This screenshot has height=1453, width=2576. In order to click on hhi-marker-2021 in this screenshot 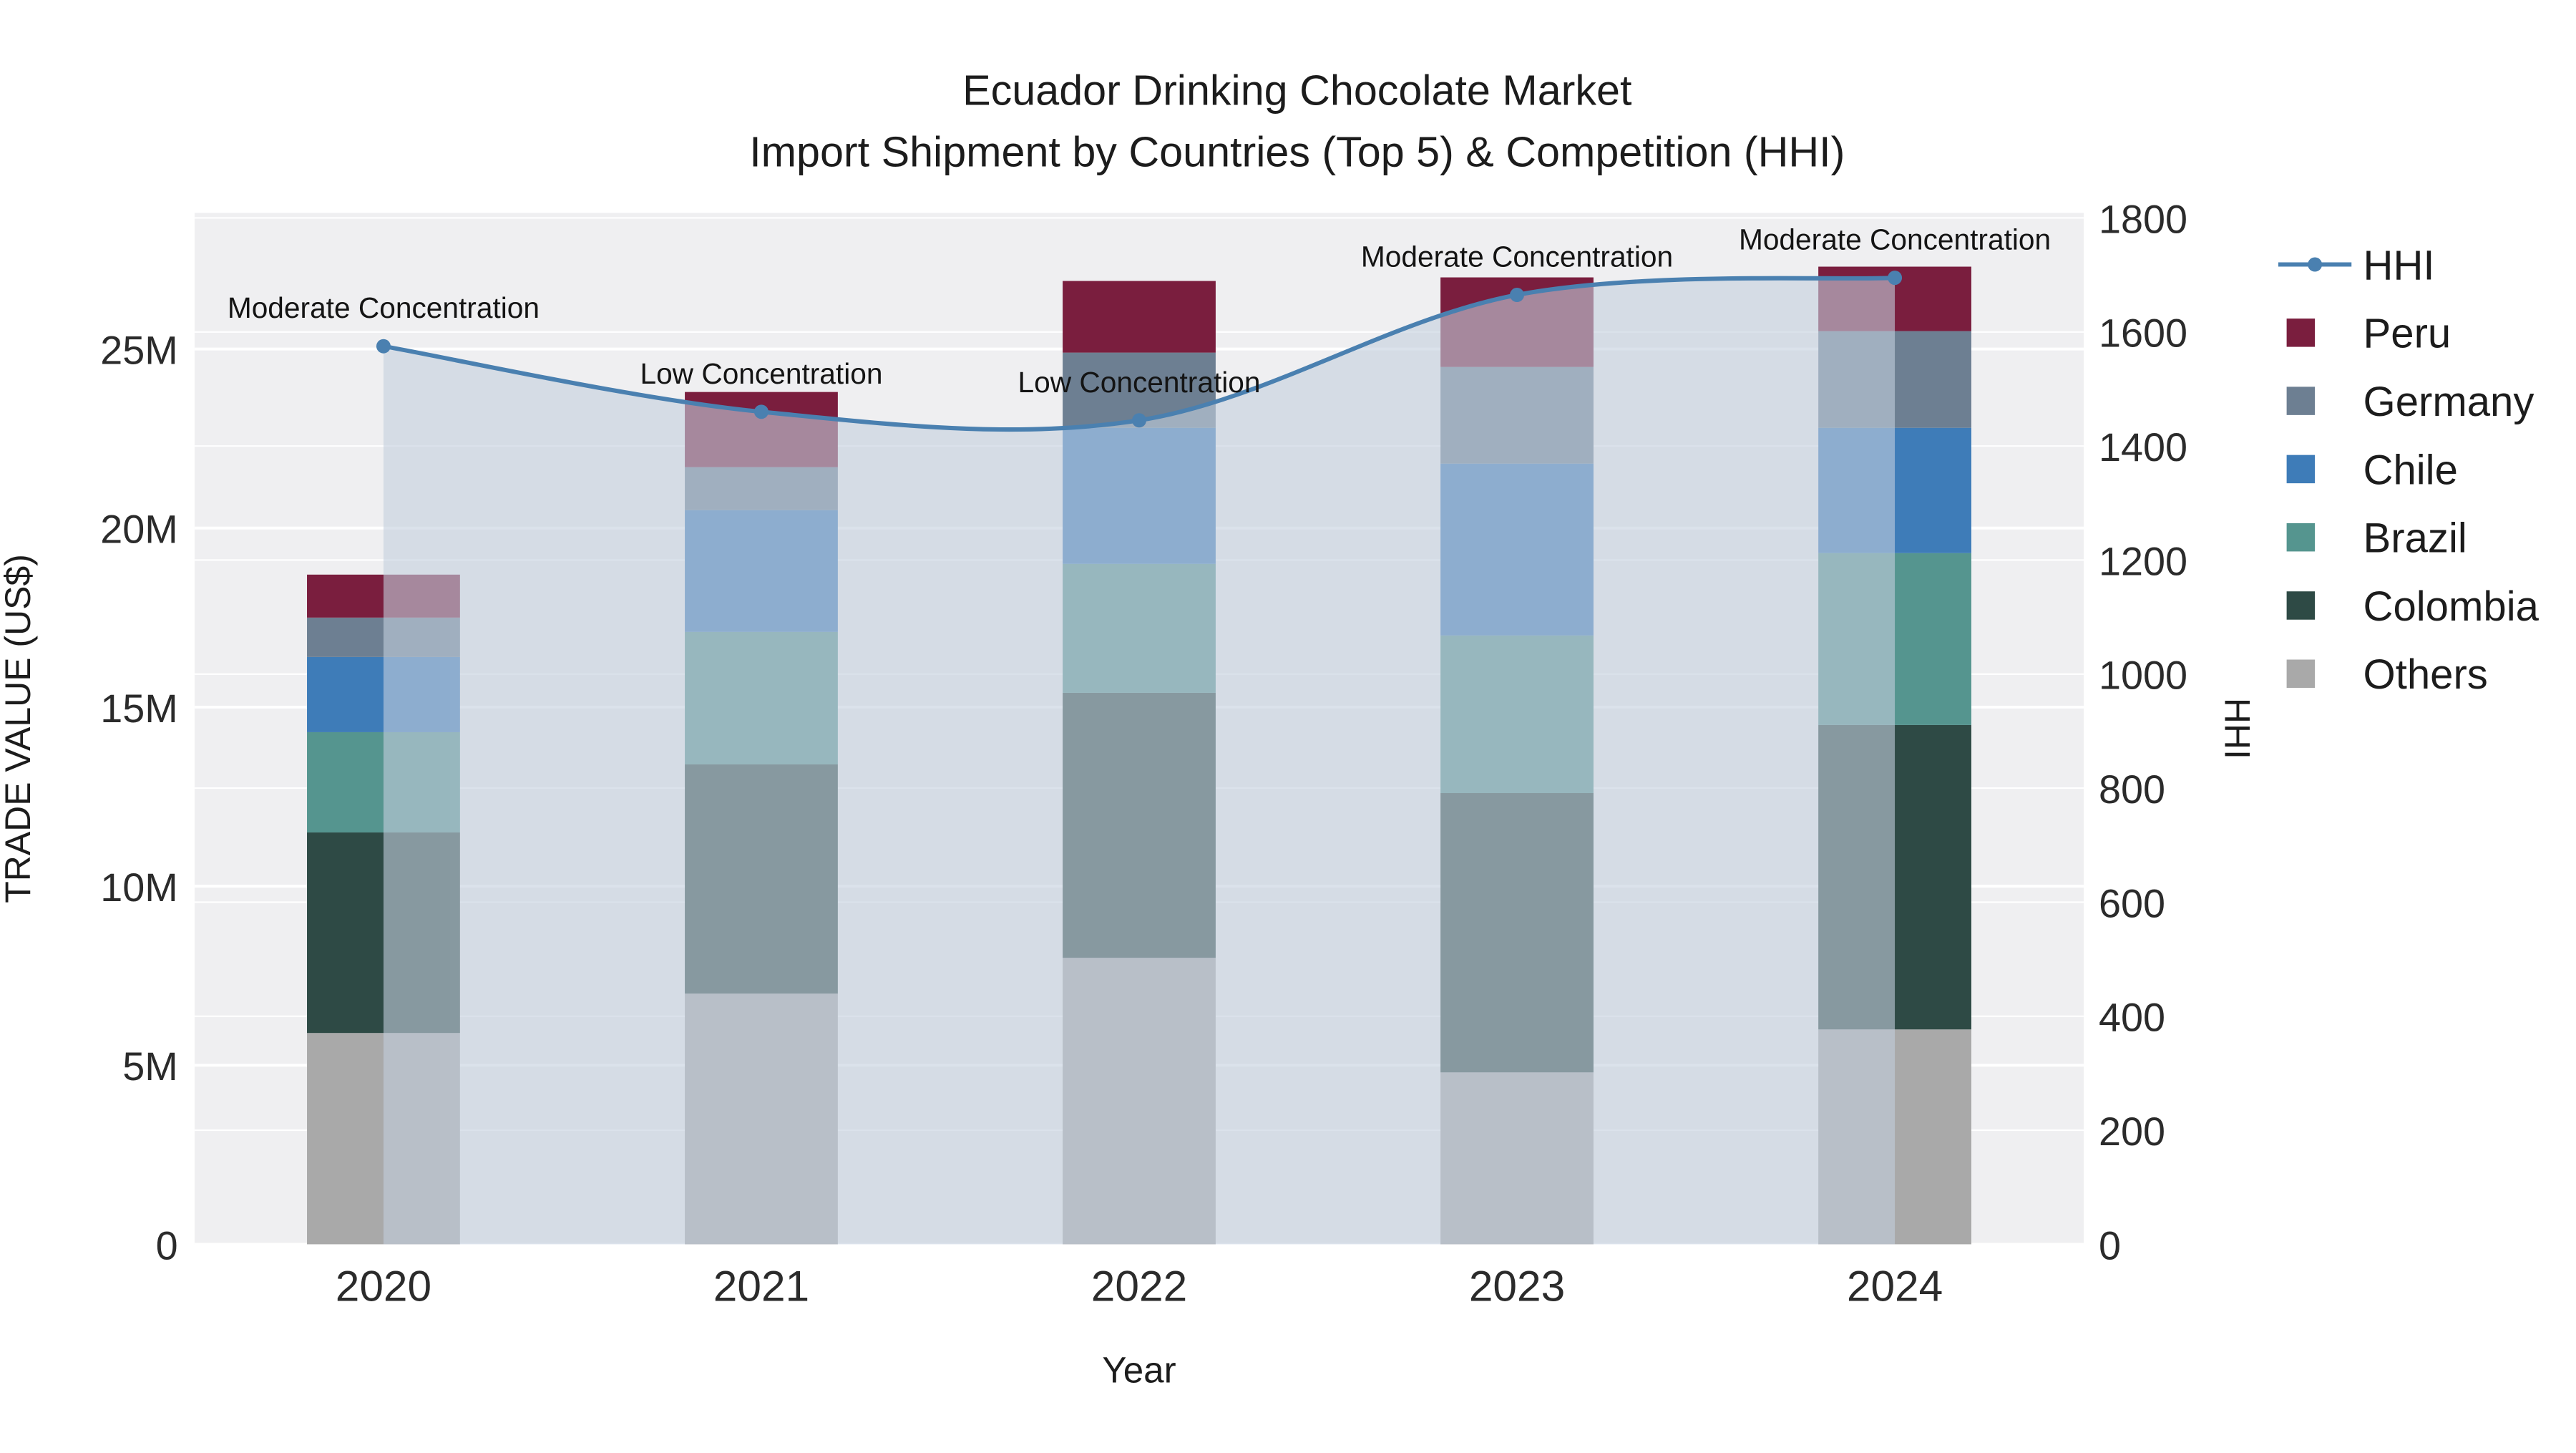, I will do `click(761, 411)`.